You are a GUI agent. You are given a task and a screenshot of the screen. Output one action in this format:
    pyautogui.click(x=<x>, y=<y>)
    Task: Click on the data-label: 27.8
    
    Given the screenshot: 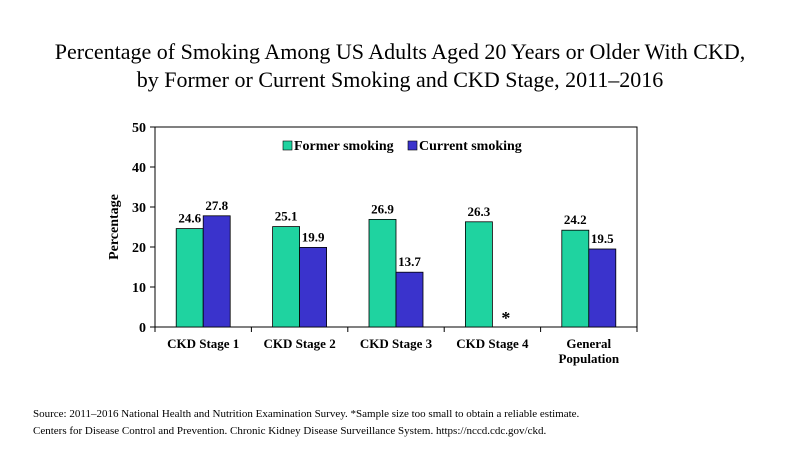 What is the action you would take?
    pyautogui.click(x=216, y=205)
    